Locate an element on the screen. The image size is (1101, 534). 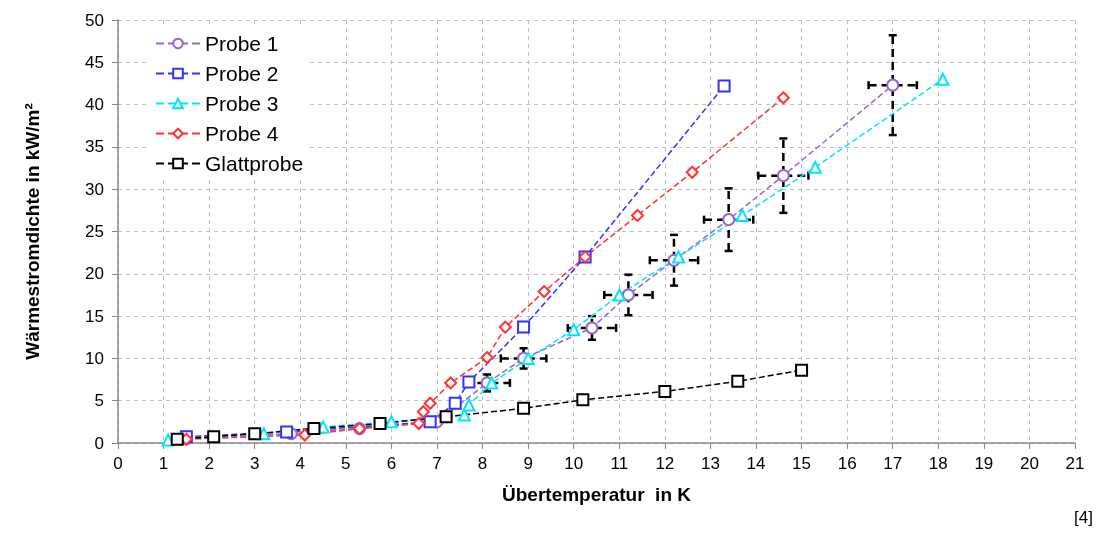
y-tick-label: 15 is located at coordinates (94, 316).